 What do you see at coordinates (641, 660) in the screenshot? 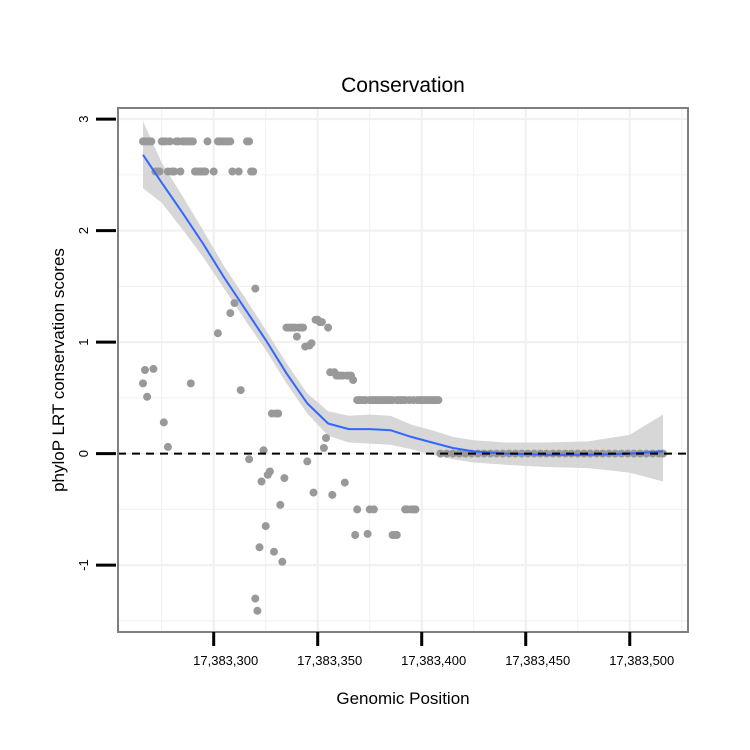
I see `x-tick-label: 17,383,500` at bounding box center [641, 660].